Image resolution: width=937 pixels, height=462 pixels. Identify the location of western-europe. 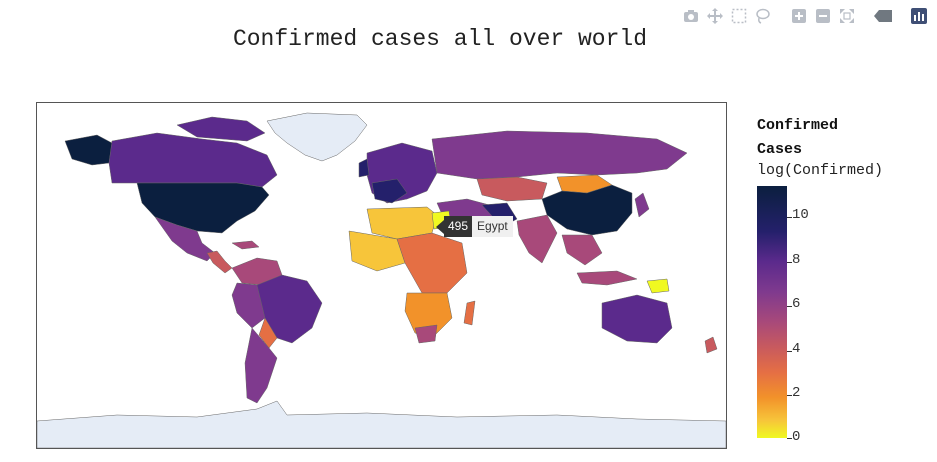
(389, 191).